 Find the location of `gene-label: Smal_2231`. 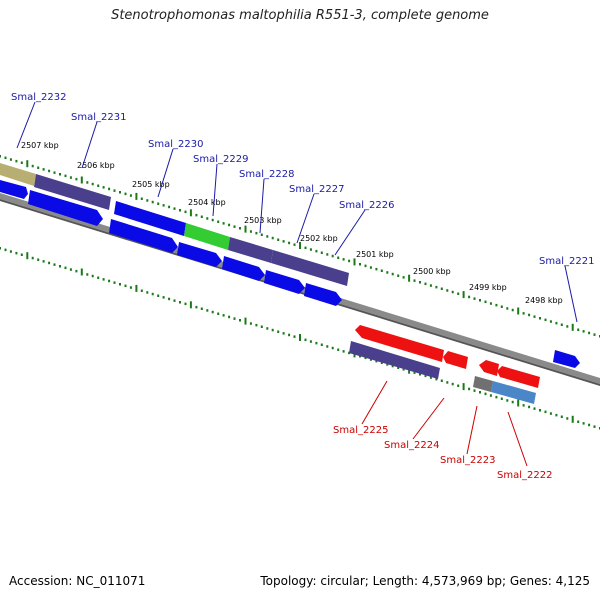

gene-label: Smal_2231 is located at coordinates (98, 117).